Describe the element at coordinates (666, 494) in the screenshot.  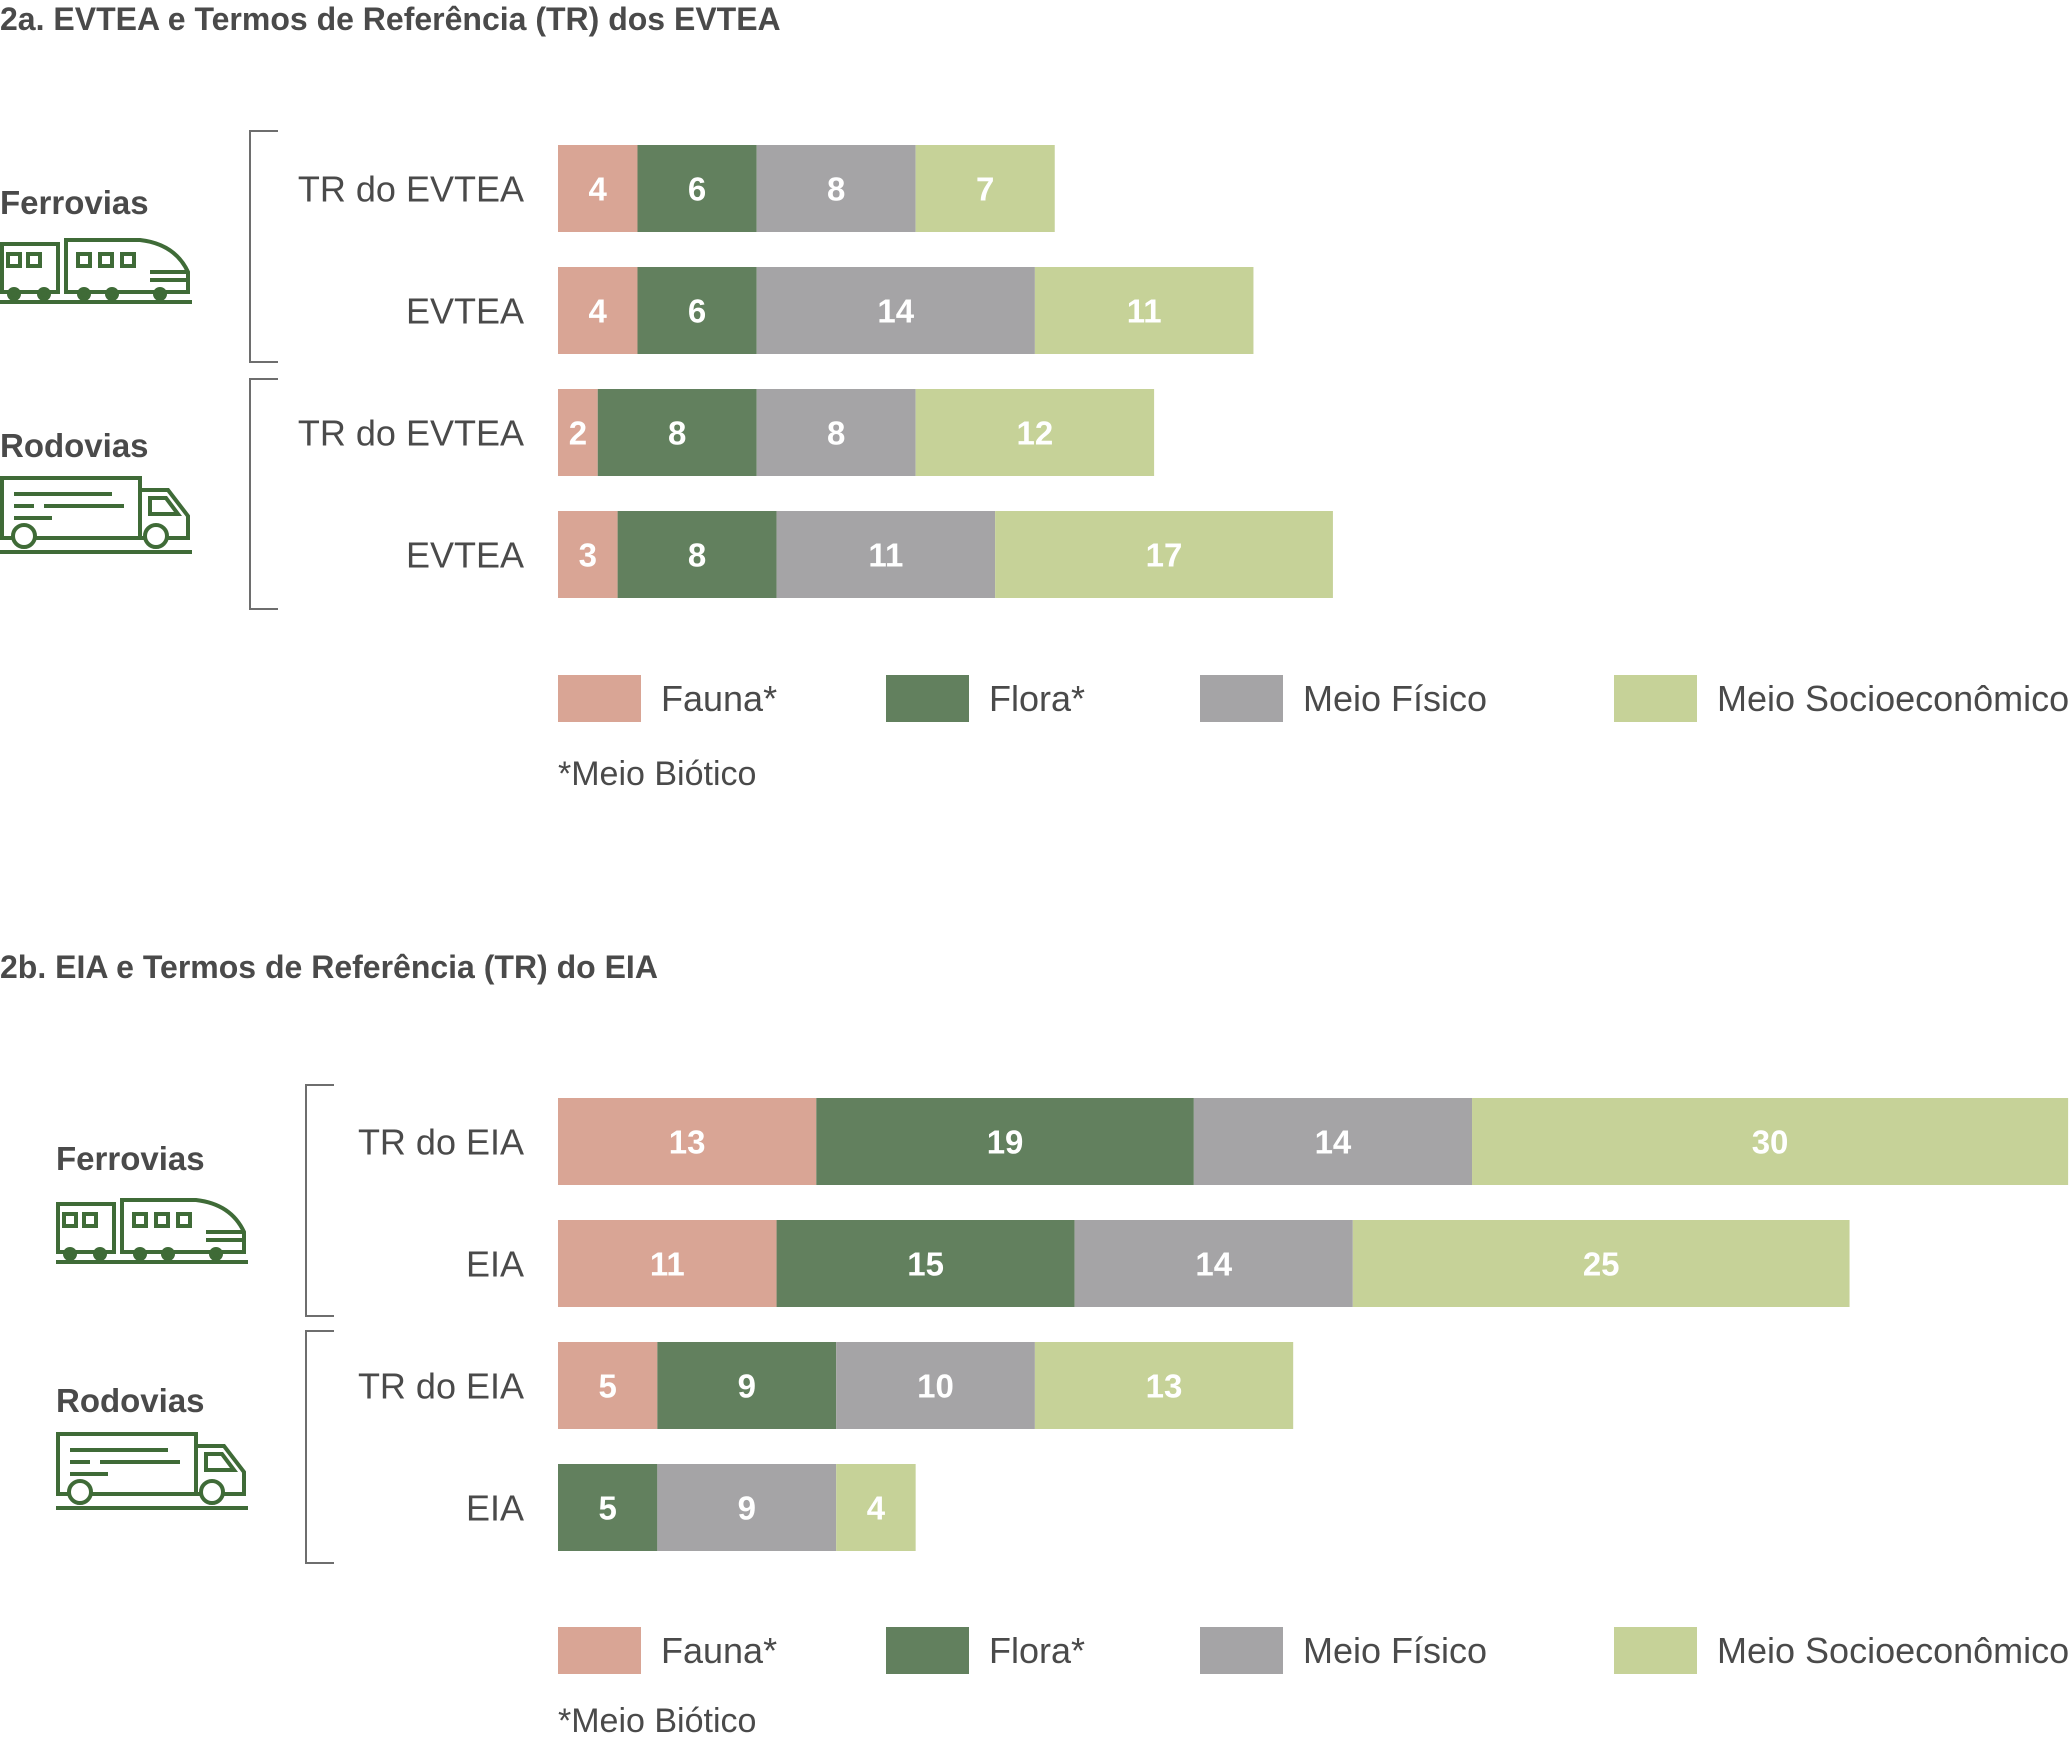
I see `group-rodovias: Rodovias TR do EVTEA 2 8 8 12 EVTEA 3 8 11 17` at that location.